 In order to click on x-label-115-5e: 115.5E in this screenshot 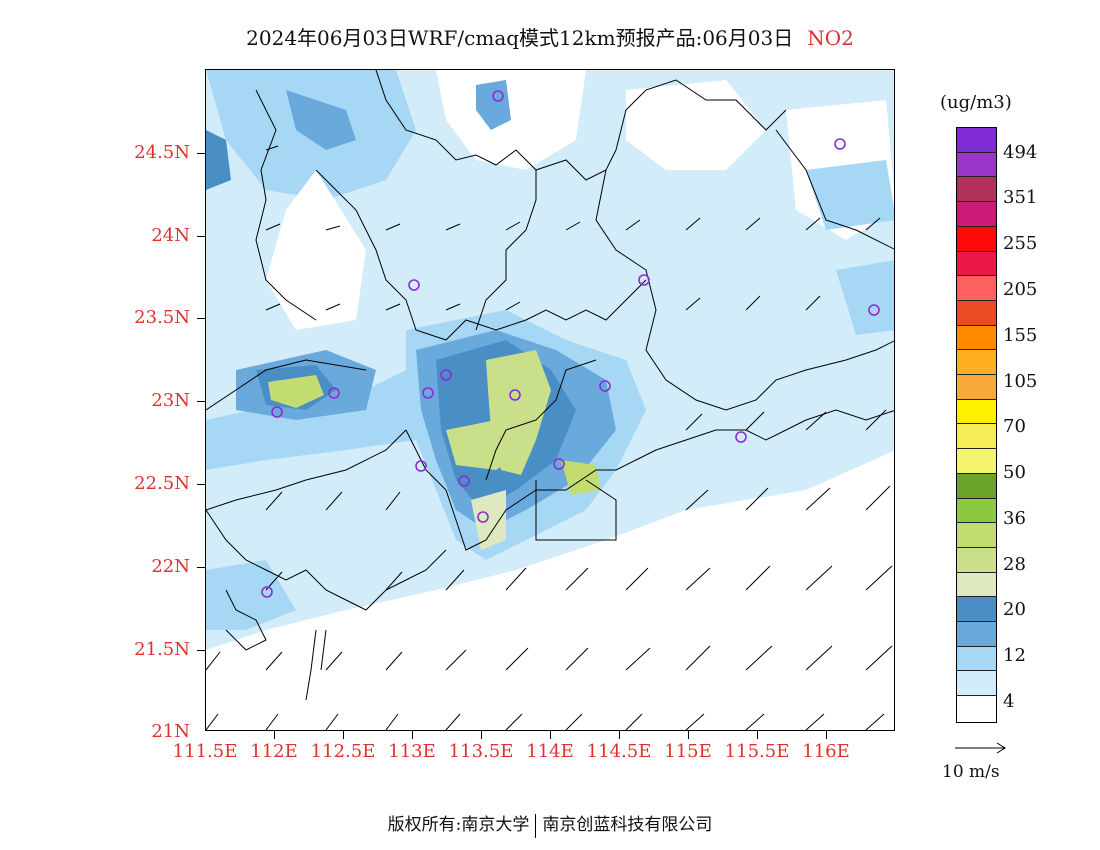, I will do `click(757, 751)`.